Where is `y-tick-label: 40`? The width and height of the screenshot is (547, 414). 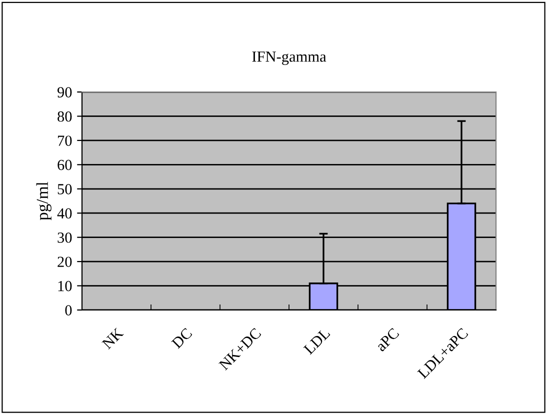
y-tick-label: 40 is located at coordinates (64, 213).